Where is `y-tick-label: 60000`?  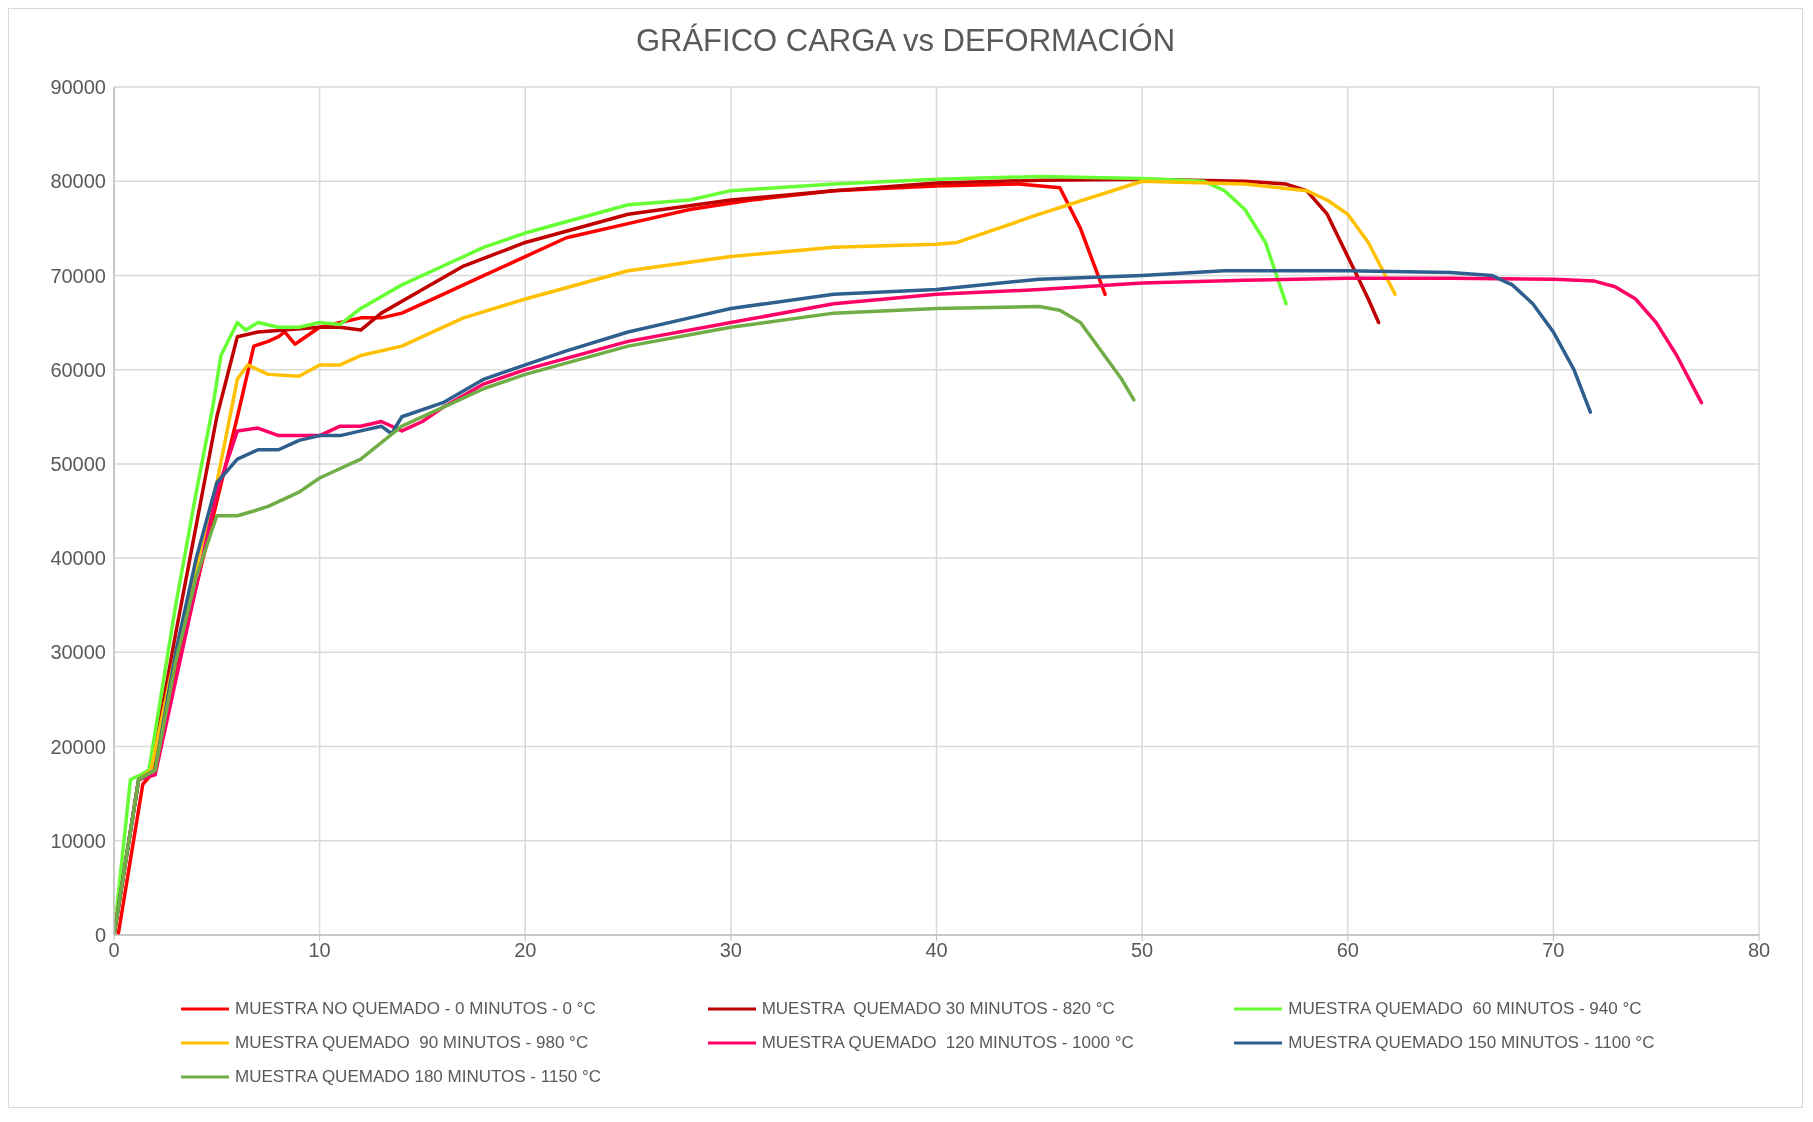 y-tick-label: 60000 is located at coordinates (78, 369).